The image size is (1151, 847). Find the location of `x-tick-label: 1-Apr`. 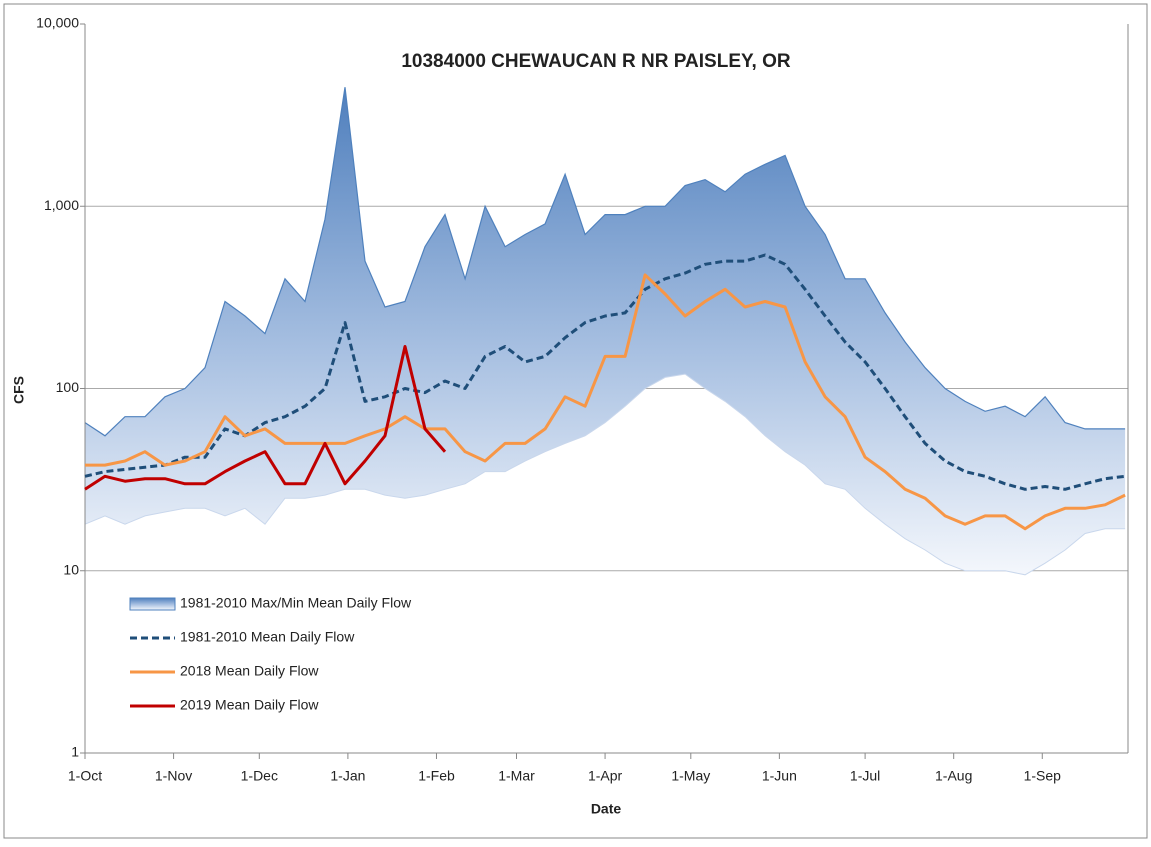

x-tick-label: 1-Apr is located at coordinates (605, 776).